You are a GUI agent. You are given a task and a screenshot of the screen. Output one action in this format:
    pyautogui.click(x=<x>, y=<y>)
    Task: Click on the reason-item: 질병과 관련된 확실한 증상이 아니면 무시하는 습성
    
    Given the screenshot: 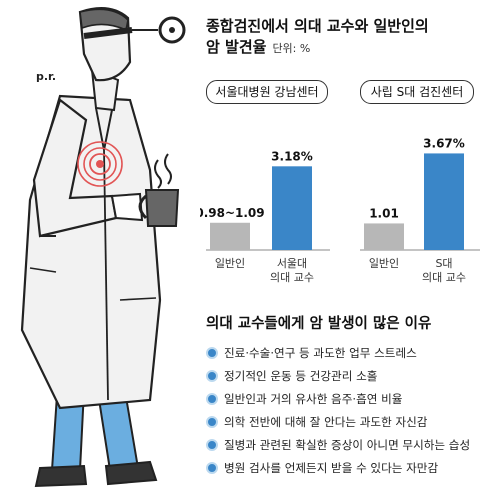 What is the action you would take?
    pyautogui.click(x=338, y=445)
    